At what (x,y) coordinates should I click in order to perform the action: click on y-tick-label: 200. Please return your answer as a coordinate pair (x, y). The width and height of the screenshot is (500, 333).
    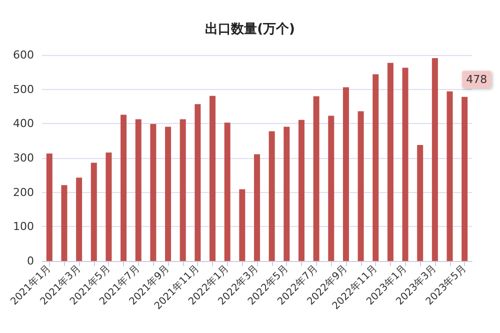
    Looking at the image, I should click on (23, 192).